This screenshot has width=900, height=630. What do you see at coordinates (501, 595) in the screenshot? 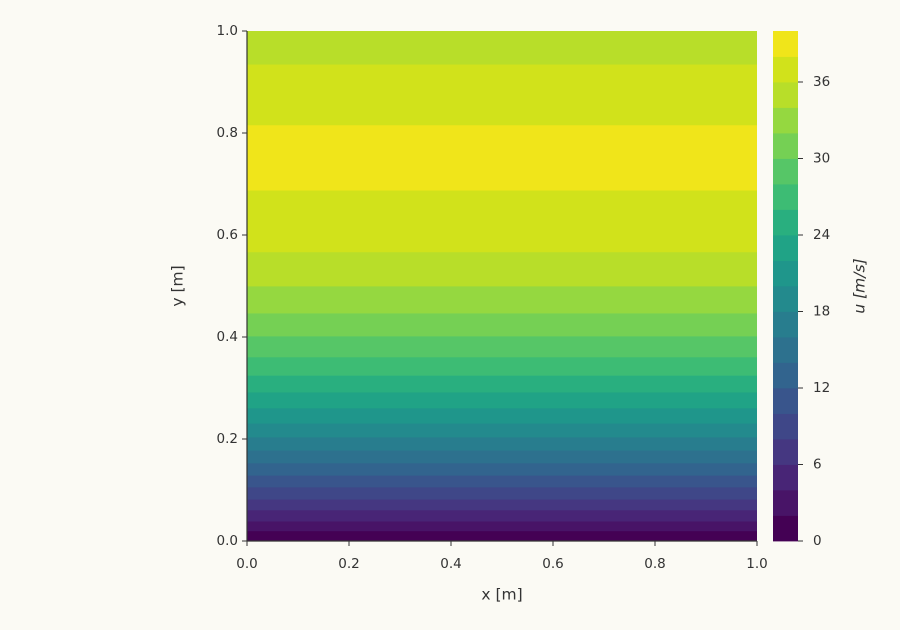
I see `x-axis-label: x [m]` at bounding box center [501, 595].